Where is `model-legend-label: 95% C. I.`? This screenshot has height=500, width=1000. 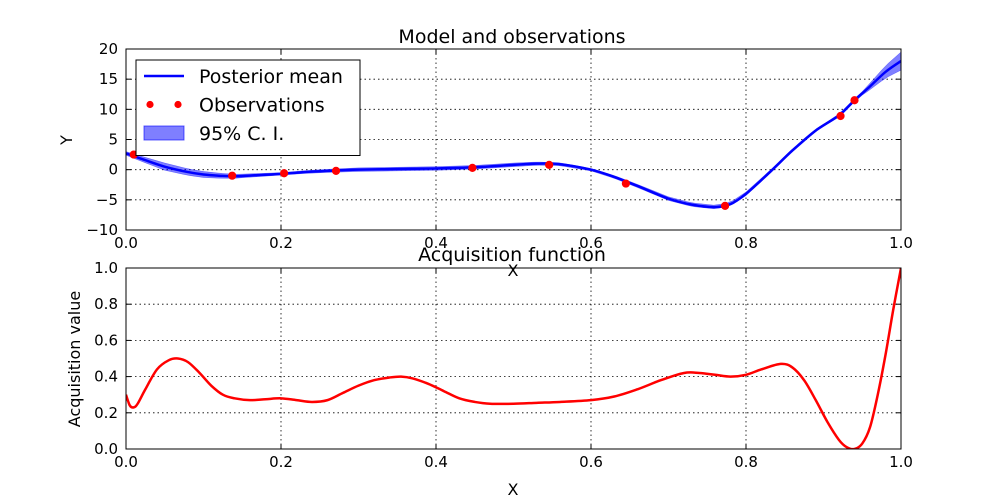 model-legend-label: 95% C. I. is located at coordinates (241, 134).